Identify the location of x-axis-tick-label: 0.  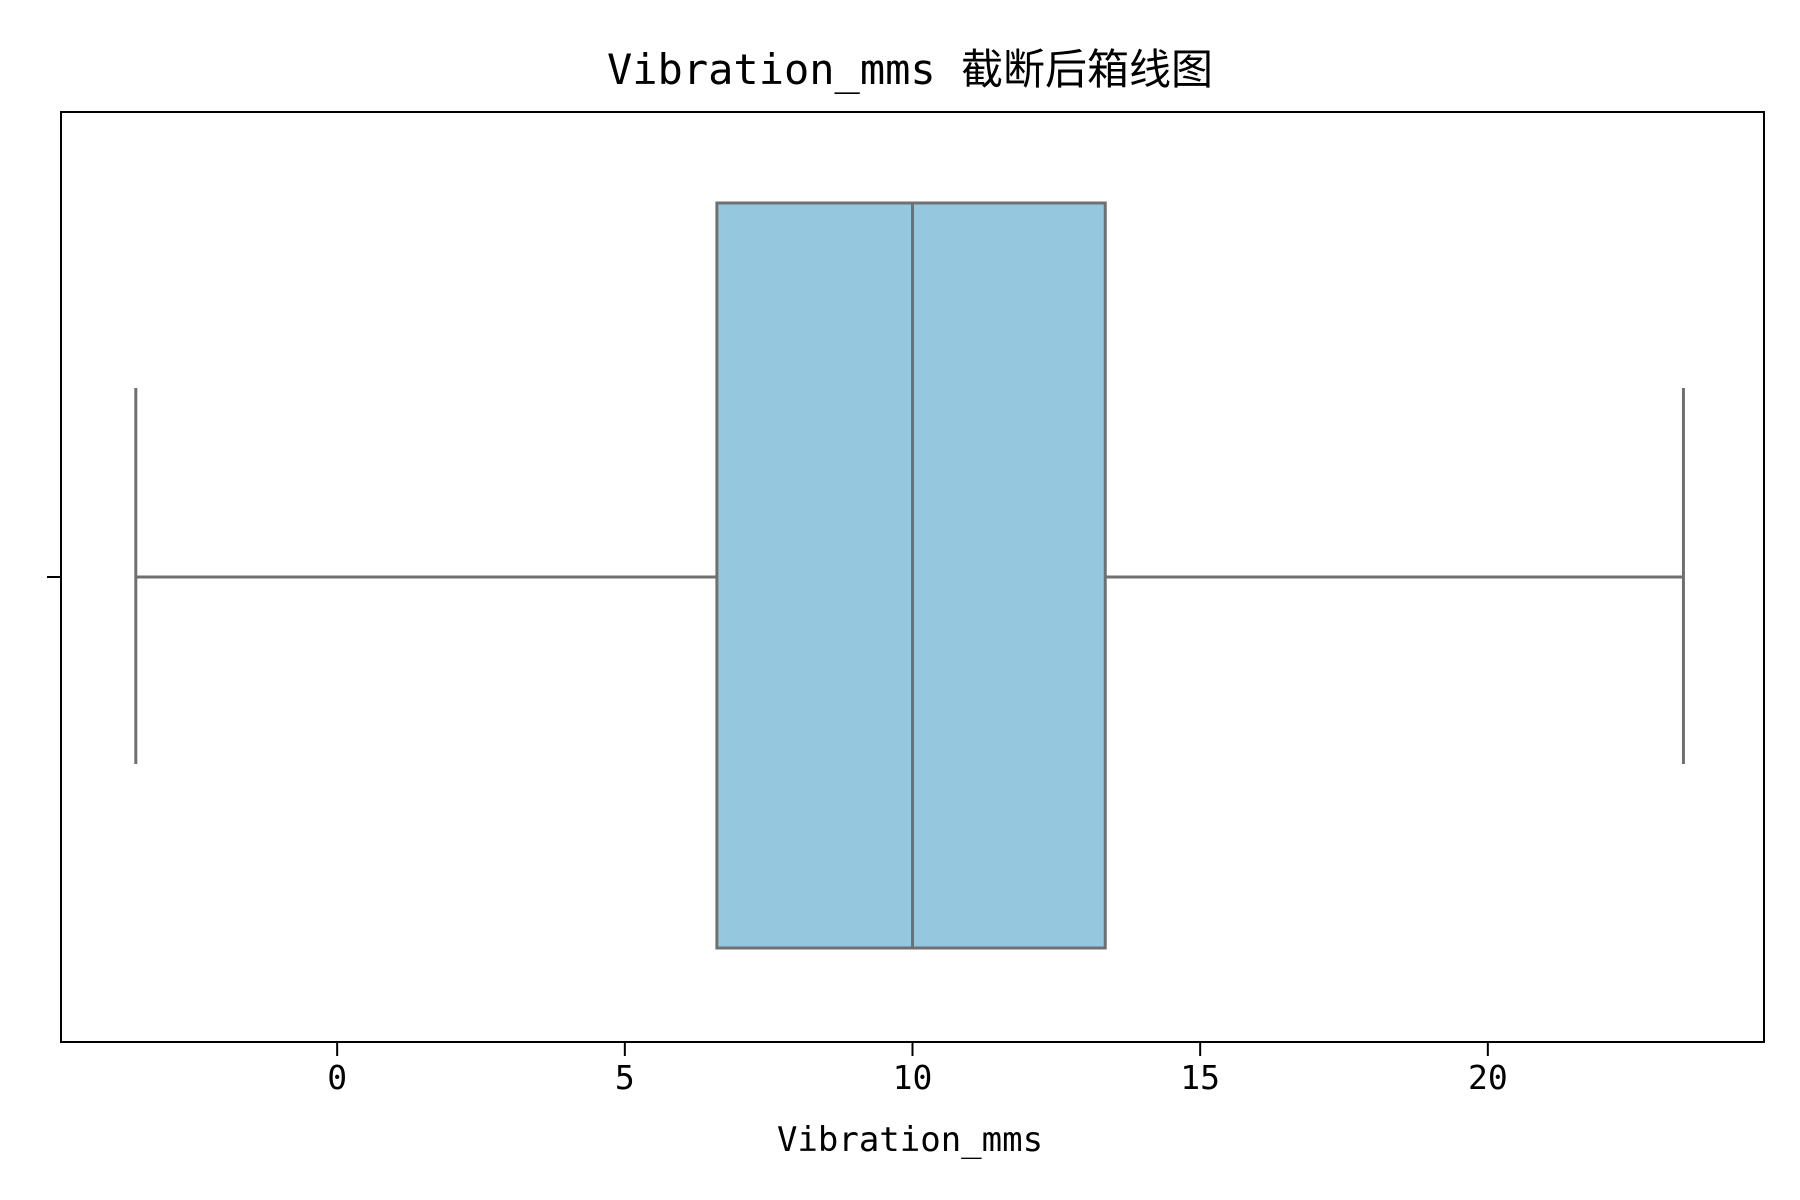
(337, 1077).